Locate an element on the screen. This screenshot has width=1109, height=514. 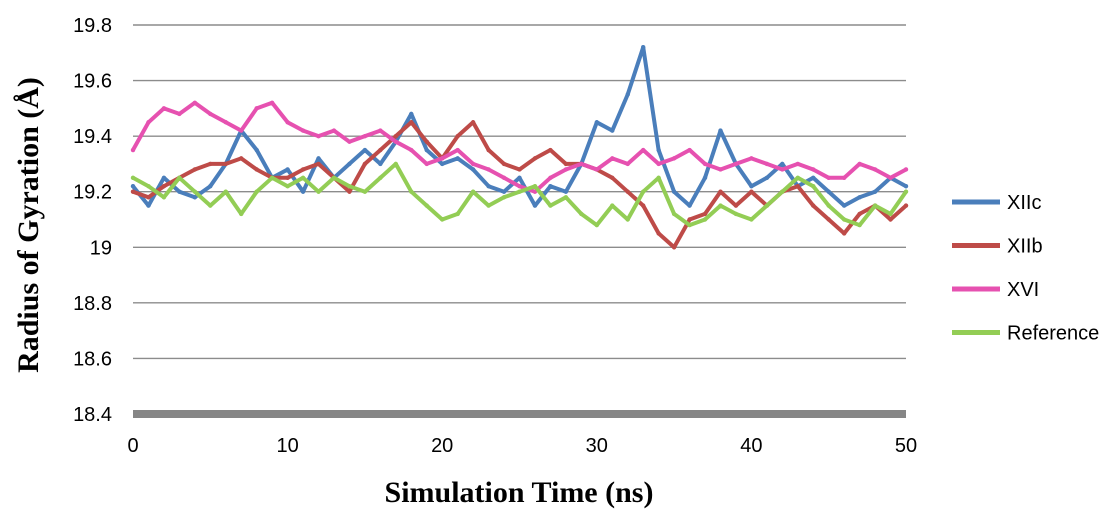
y-tick-label: 18.6 is located at coordinates (92, 359).